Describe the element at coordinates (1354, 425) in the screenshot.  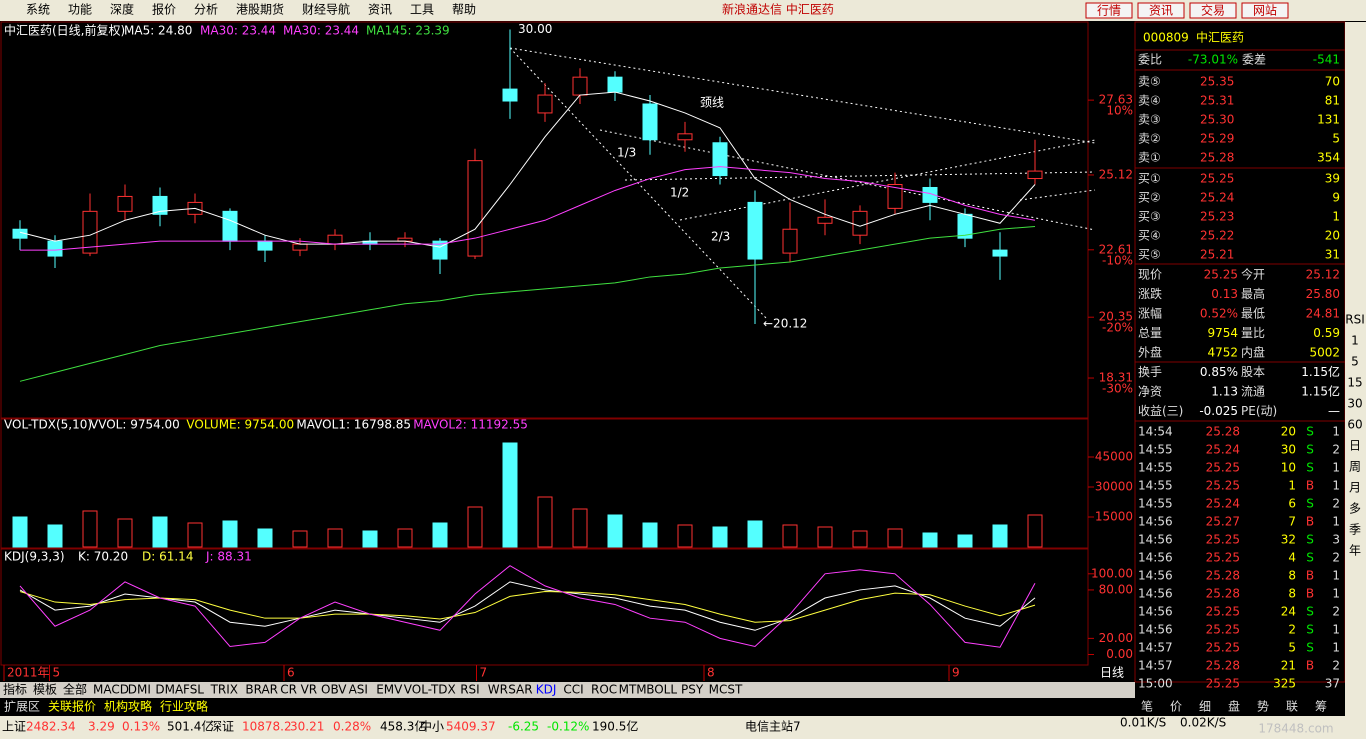
I see `side-icon: 60` at that location.